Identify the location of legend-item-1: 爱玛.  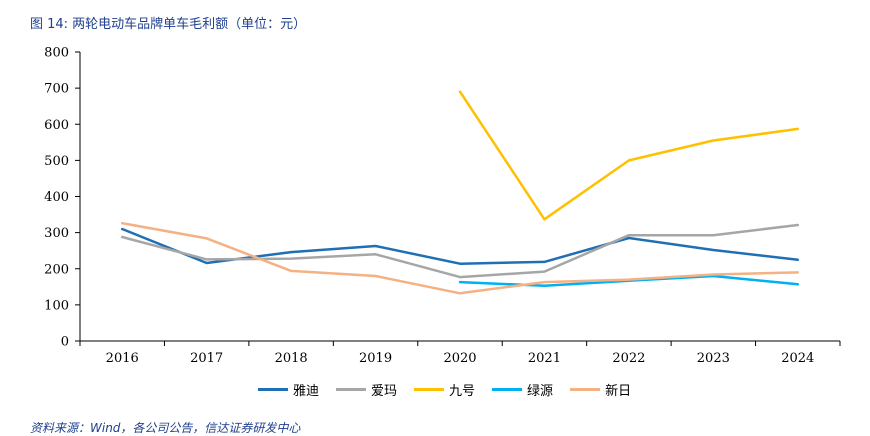
(366, 389).